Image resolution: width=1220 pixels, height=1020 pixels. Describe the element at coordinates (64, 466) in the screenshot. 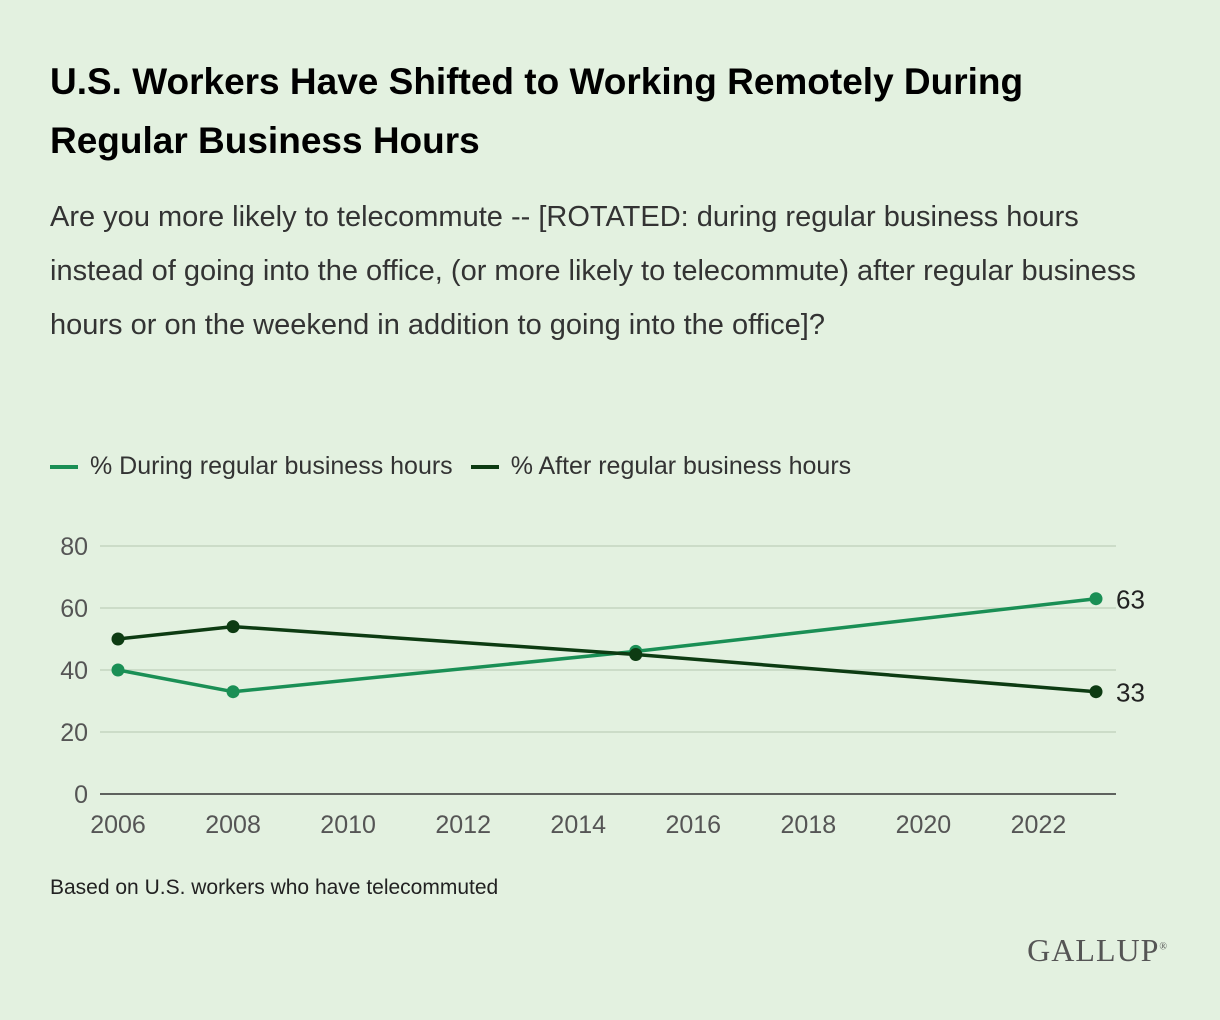

I see `legend-swatch-during` at that location.